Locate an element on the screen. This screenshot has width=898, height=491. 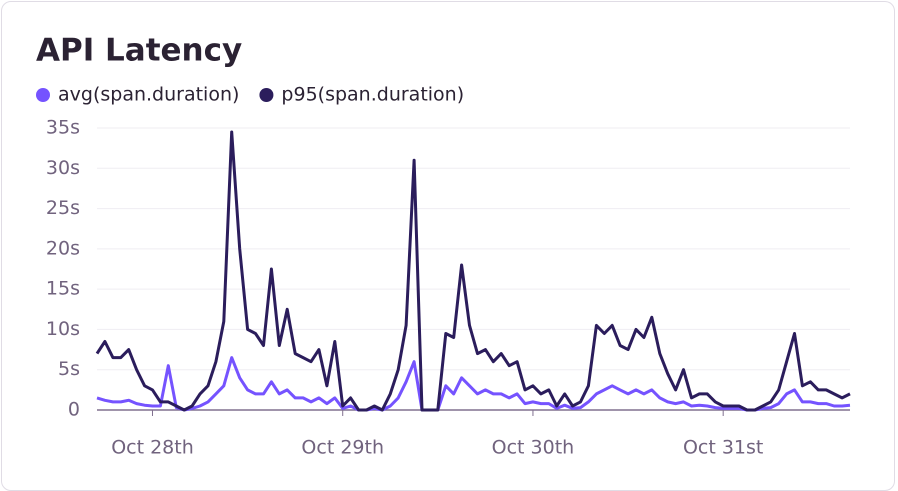
y-tick-label: 20s is located at coordinates (63, 248).